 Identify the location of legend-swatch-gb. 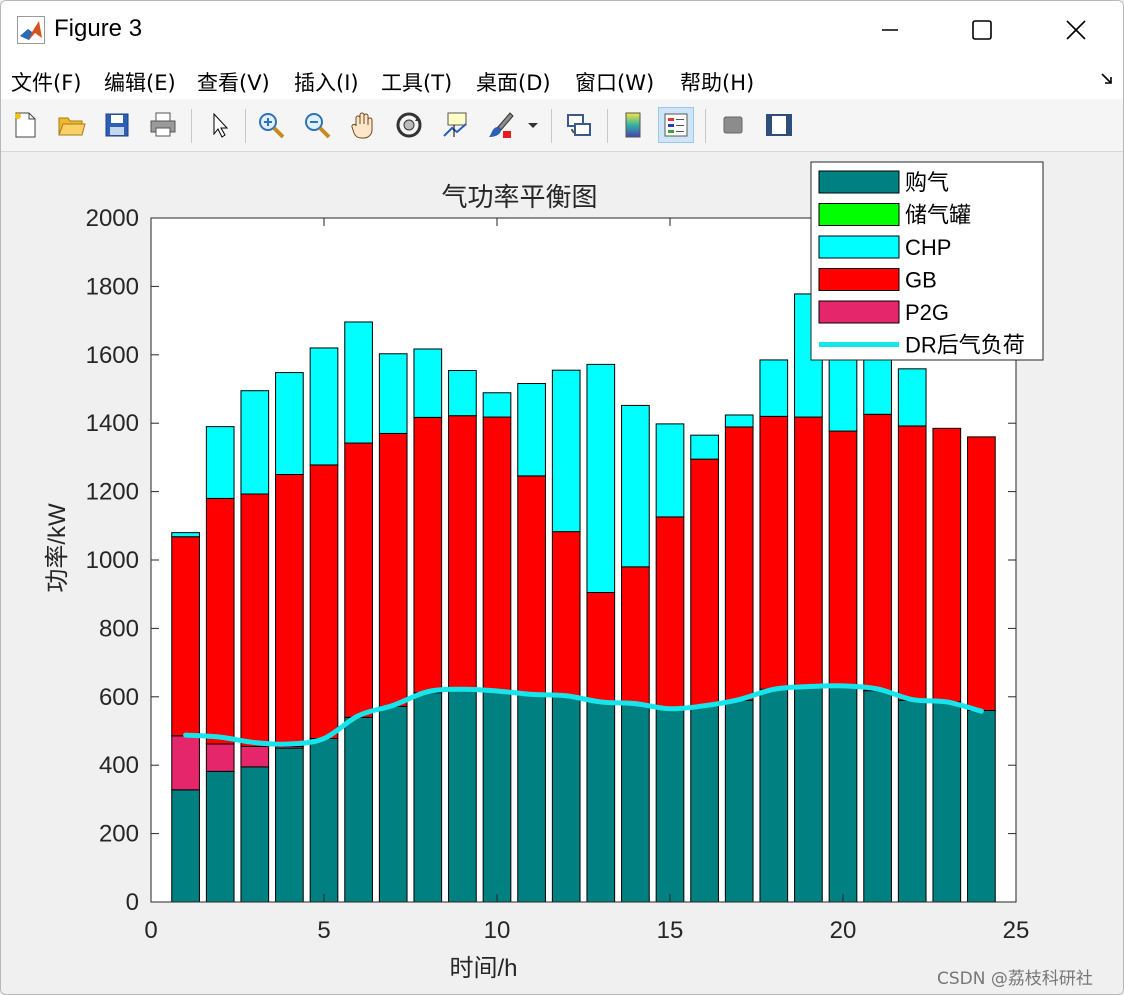
(859, 279).